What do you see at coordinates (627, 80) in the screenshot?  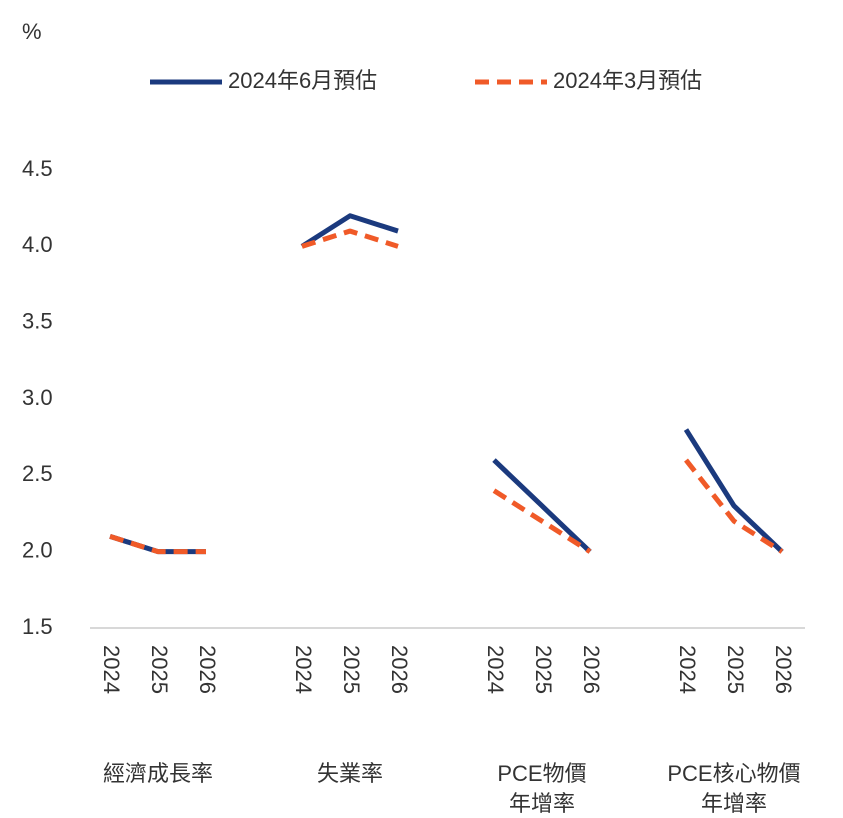 I see `legend-label: 2024年3月預估` at bounding box center [627, 80].